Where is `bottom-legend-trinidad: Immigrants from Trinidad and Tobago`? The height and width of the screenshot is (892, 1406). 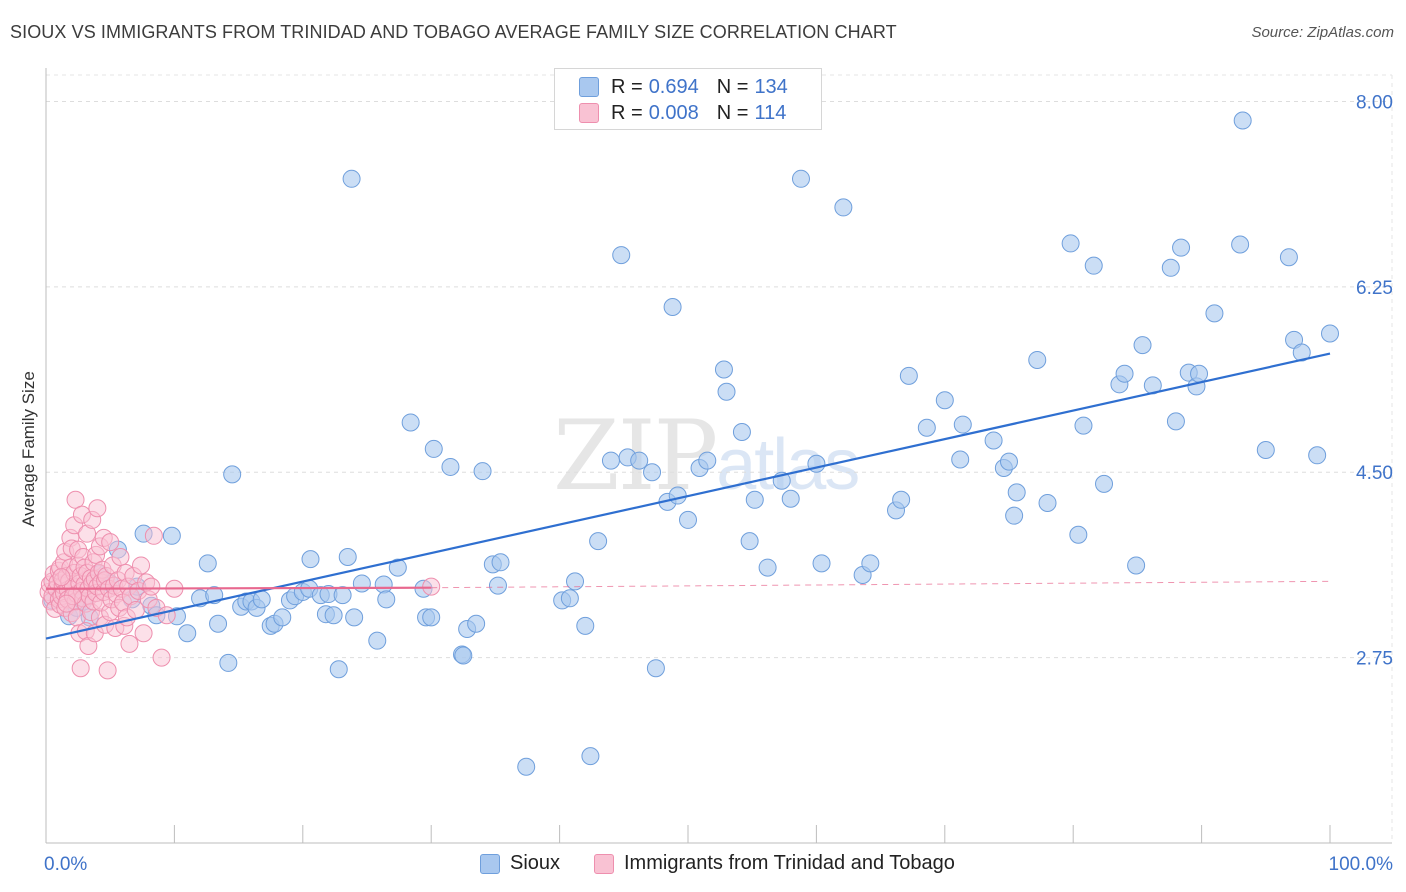
bottom-legend-trinidad: Immigrants from Trinidad and Tobago is located at coordinates (774, 863).